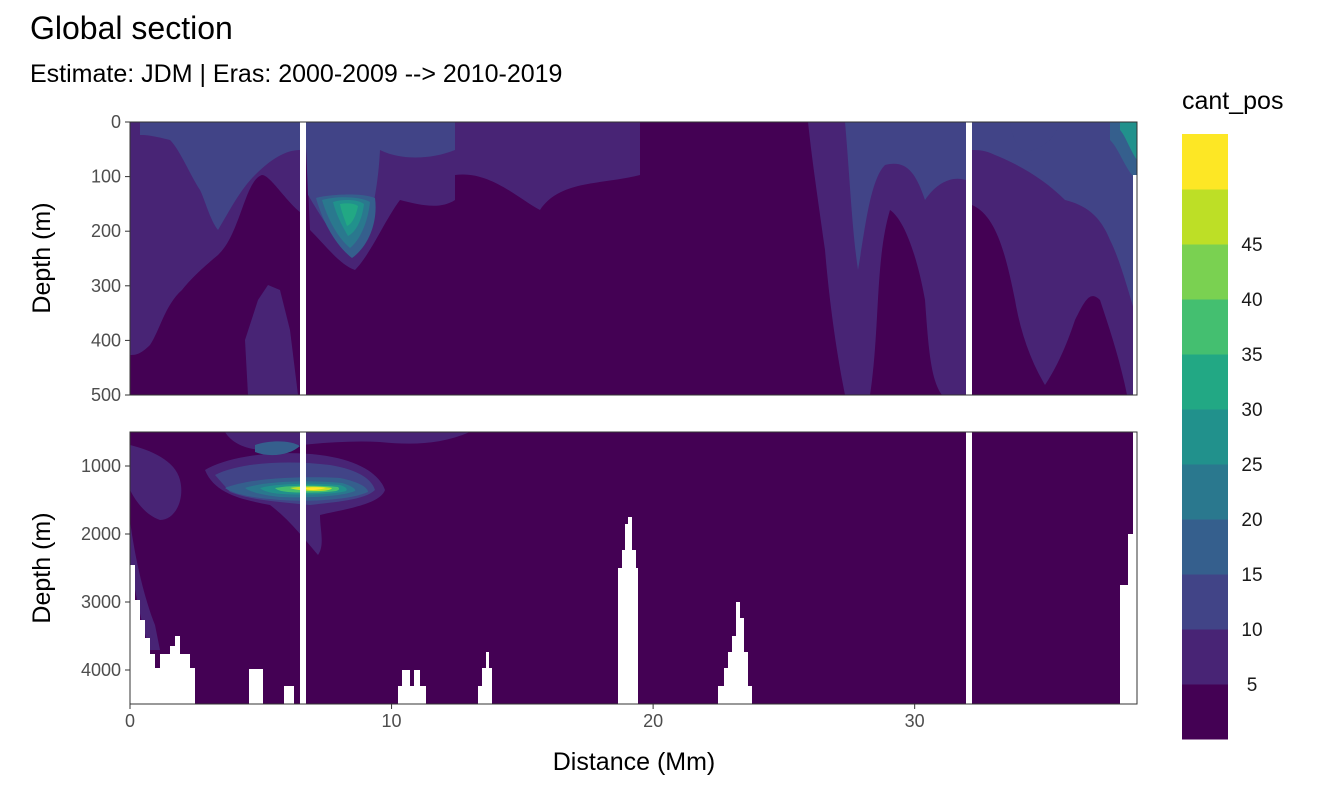  Describe the element at coordinates (547, 166) in the screenshot. I see `upper-region-mid` at that location.